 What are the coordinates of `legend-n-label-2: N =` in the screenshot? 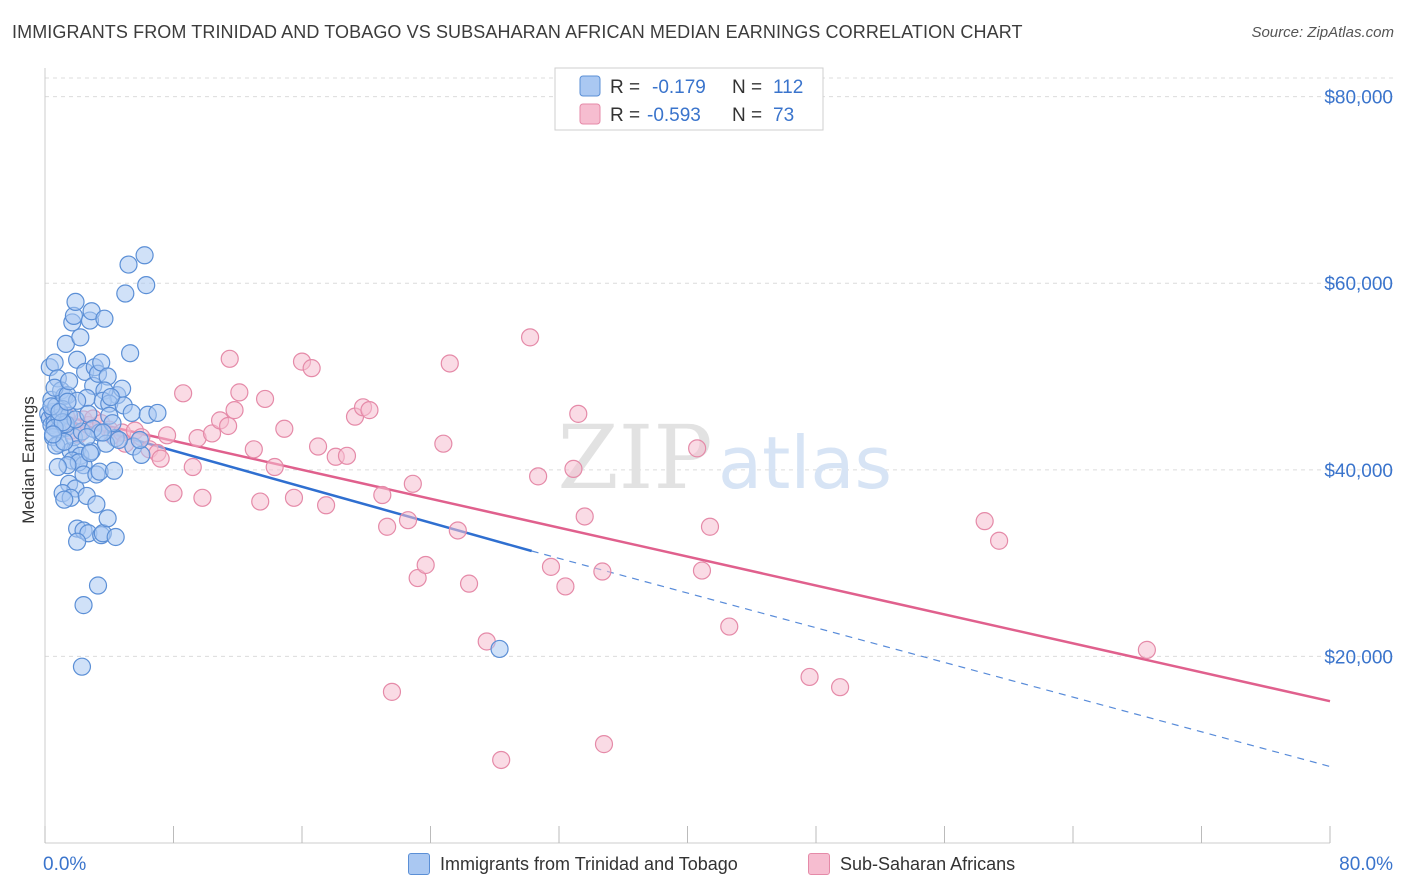 It's located at (747, 115).